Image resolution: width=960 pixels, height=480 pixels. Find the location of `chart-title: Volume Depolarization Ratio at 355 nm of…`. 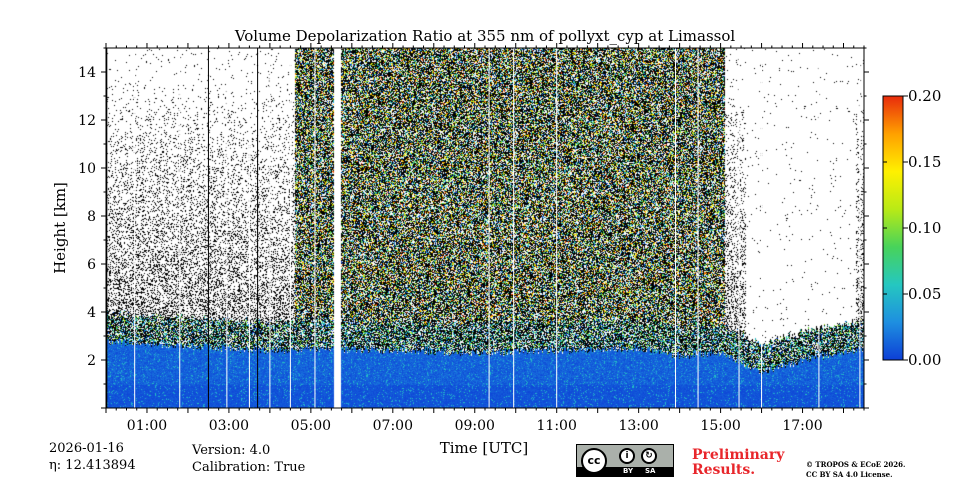

chart-title: Volume Depolarization Ratio at 355 nm of… is located at coordinates (485, 36).